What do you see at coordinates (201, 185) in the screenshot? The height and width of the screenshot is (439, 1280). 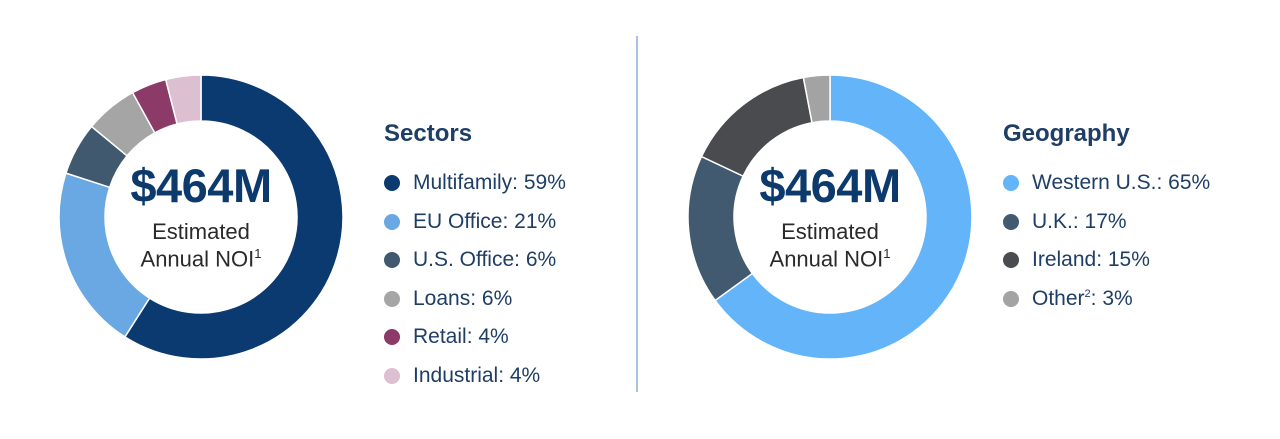 I see `sectors-total-value: $464M` at bounding box center [201, 185].